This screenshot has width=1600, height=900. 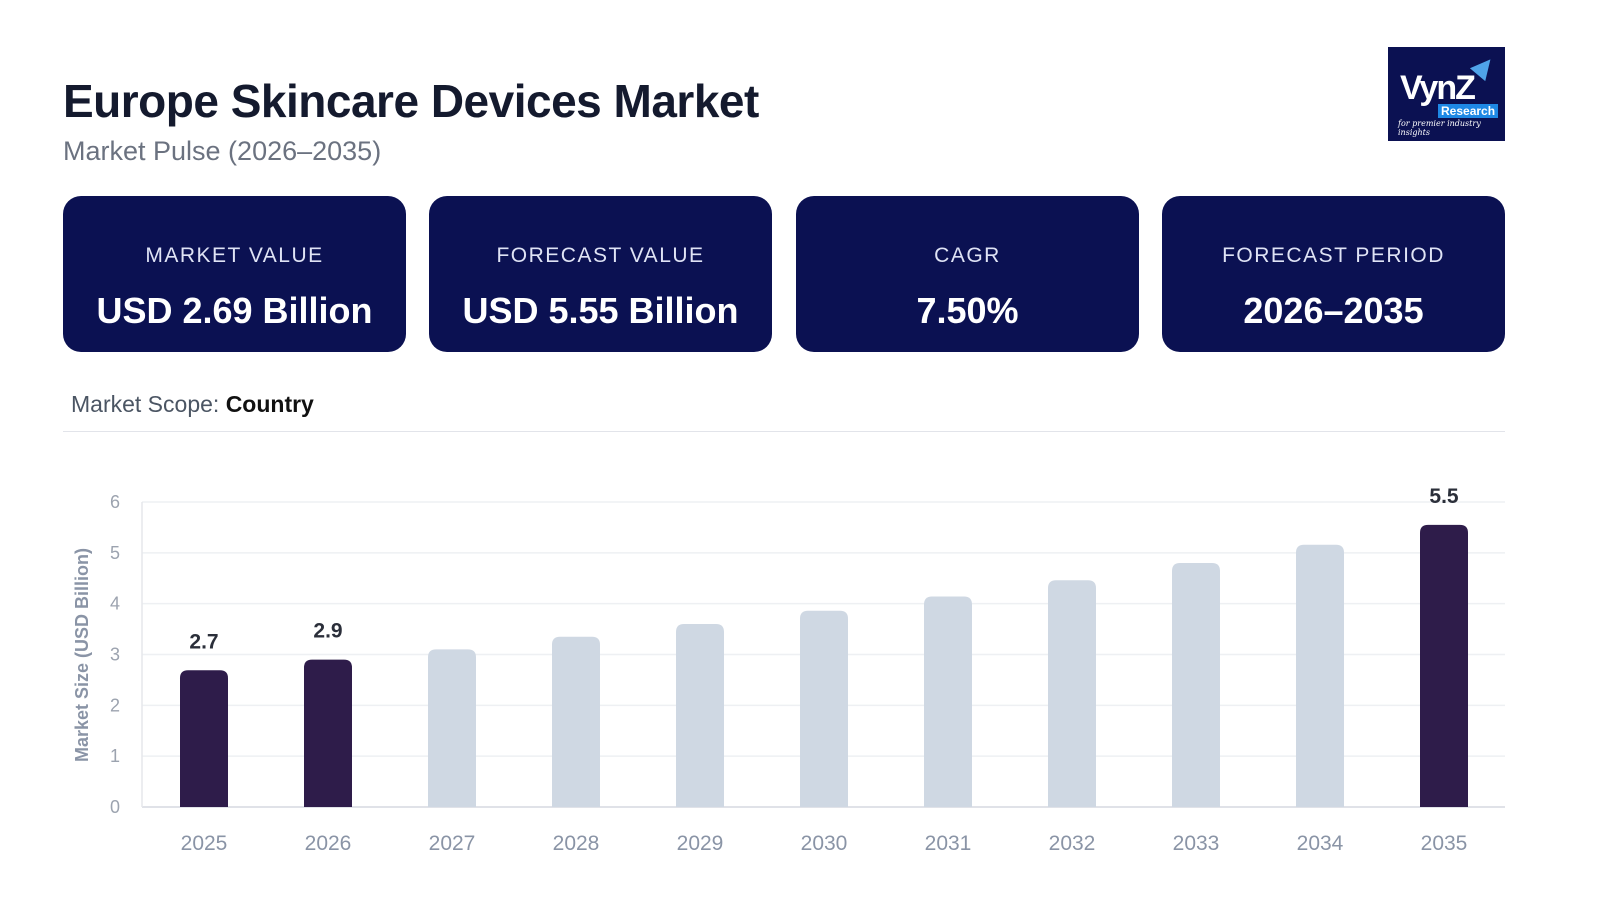 What do you see at coordinates (1444, 496) in the screenshot?
I see `data-label: 5.5` at bounding box center [1444, 496].